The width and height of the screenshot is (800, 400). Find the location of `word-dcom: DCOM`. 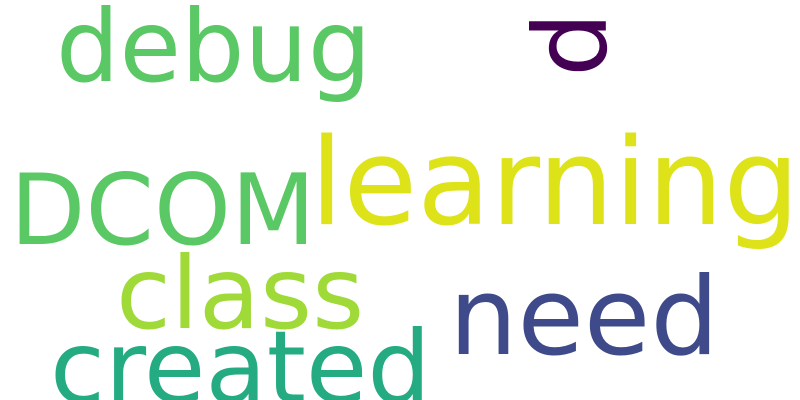

word-dcom: DCOM is located at coordinates (163, 211).